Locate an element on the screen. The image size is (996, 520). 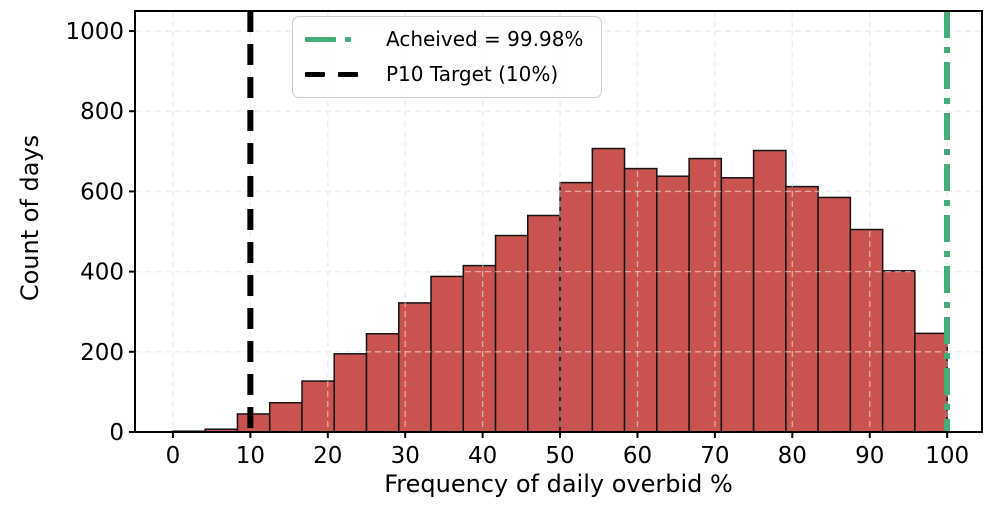
y-tick-label: 0 is located at coordinates (116, 433).